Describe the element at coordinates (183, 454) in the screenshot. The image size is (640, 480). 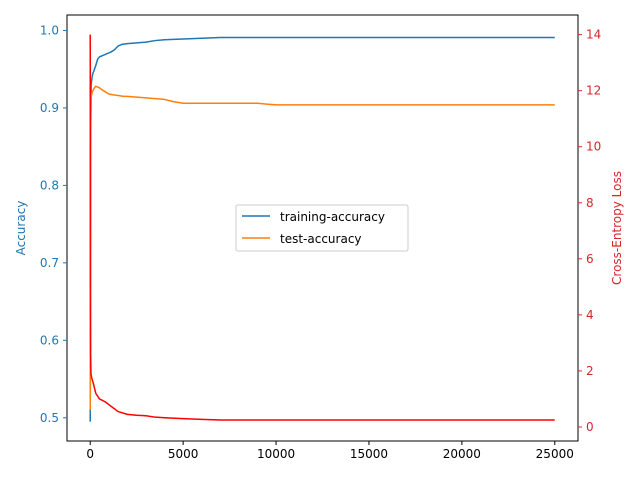
I see `x-tick-label: 5000` at that location.